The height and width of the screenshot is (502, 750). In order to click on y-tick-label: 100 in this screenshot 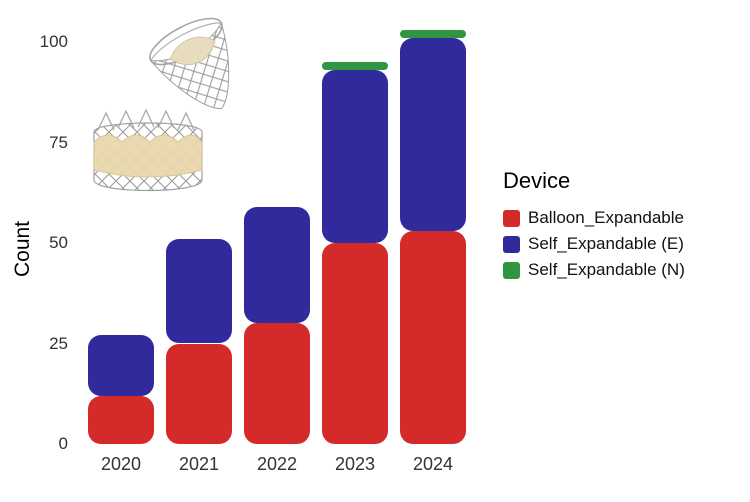, I will do `click(53, 41)`.